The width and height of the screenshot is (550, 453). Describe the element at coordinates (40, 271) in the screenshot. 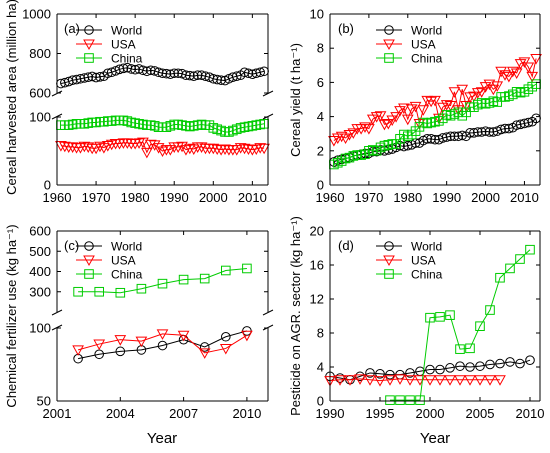

I see `y-tick-label: 400` at that location.